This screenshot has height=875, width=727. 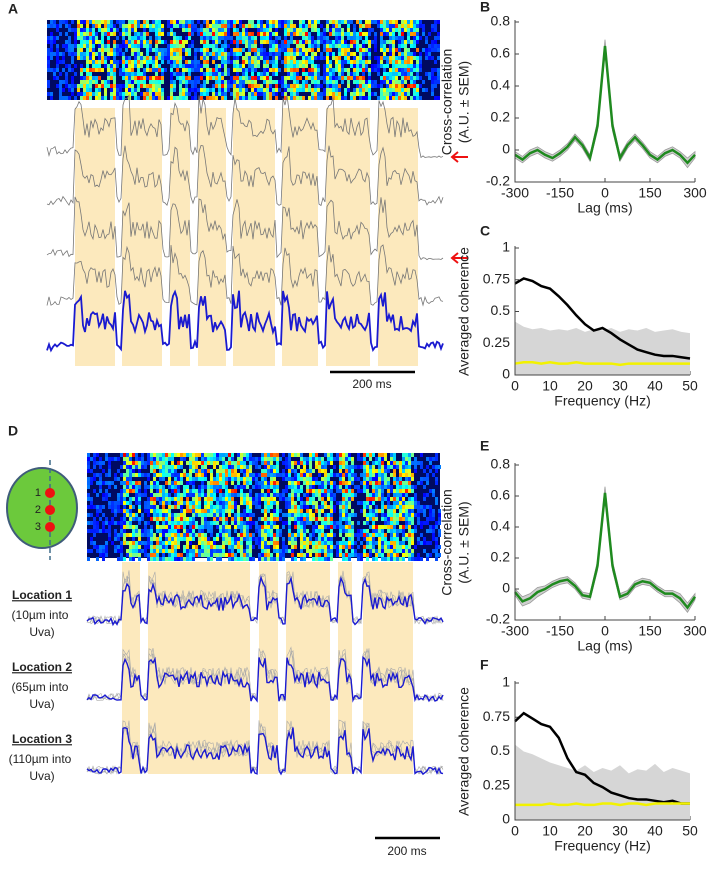 What do you see at coordinates (245, 126) in the screenshot?
I see `trace` at bounding box center [245, 126].